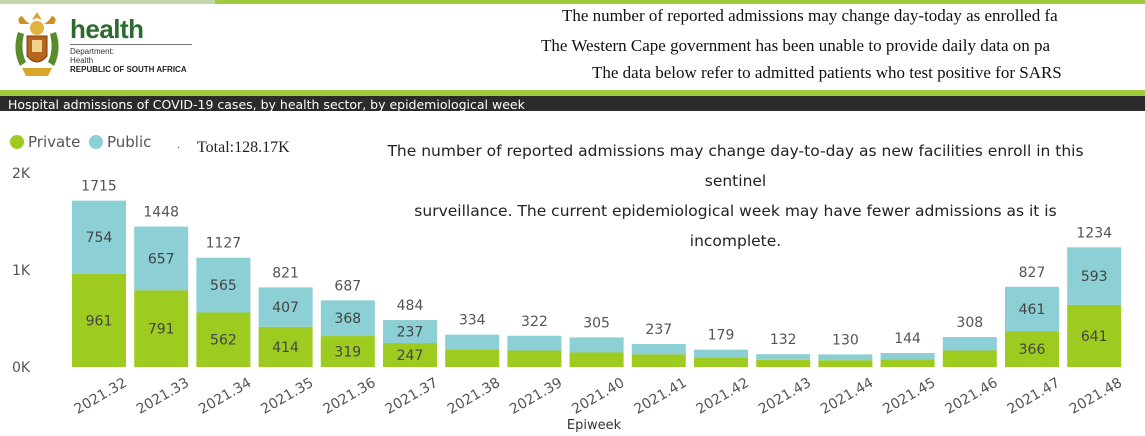 This screenshot has height=436, width=1145. I want to click on data-label-private: 641, so click(1094, 337).